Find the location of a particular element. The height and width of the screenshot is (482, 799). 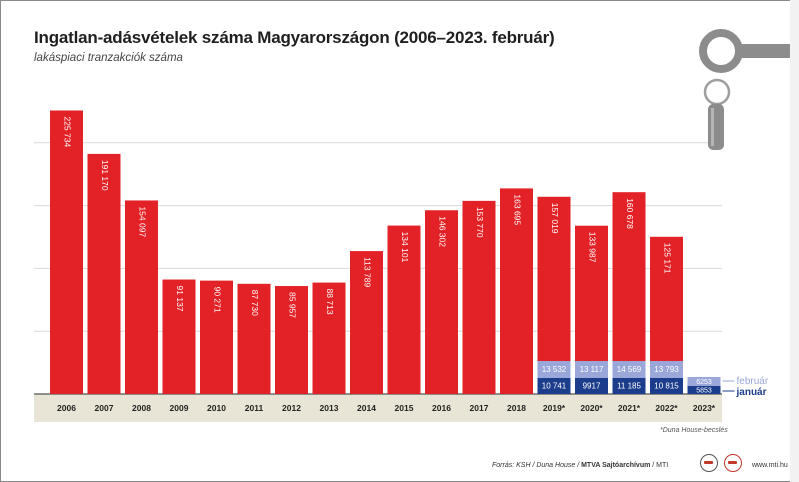

x-tick-label: 2009 is located at coordinates (179, 408).